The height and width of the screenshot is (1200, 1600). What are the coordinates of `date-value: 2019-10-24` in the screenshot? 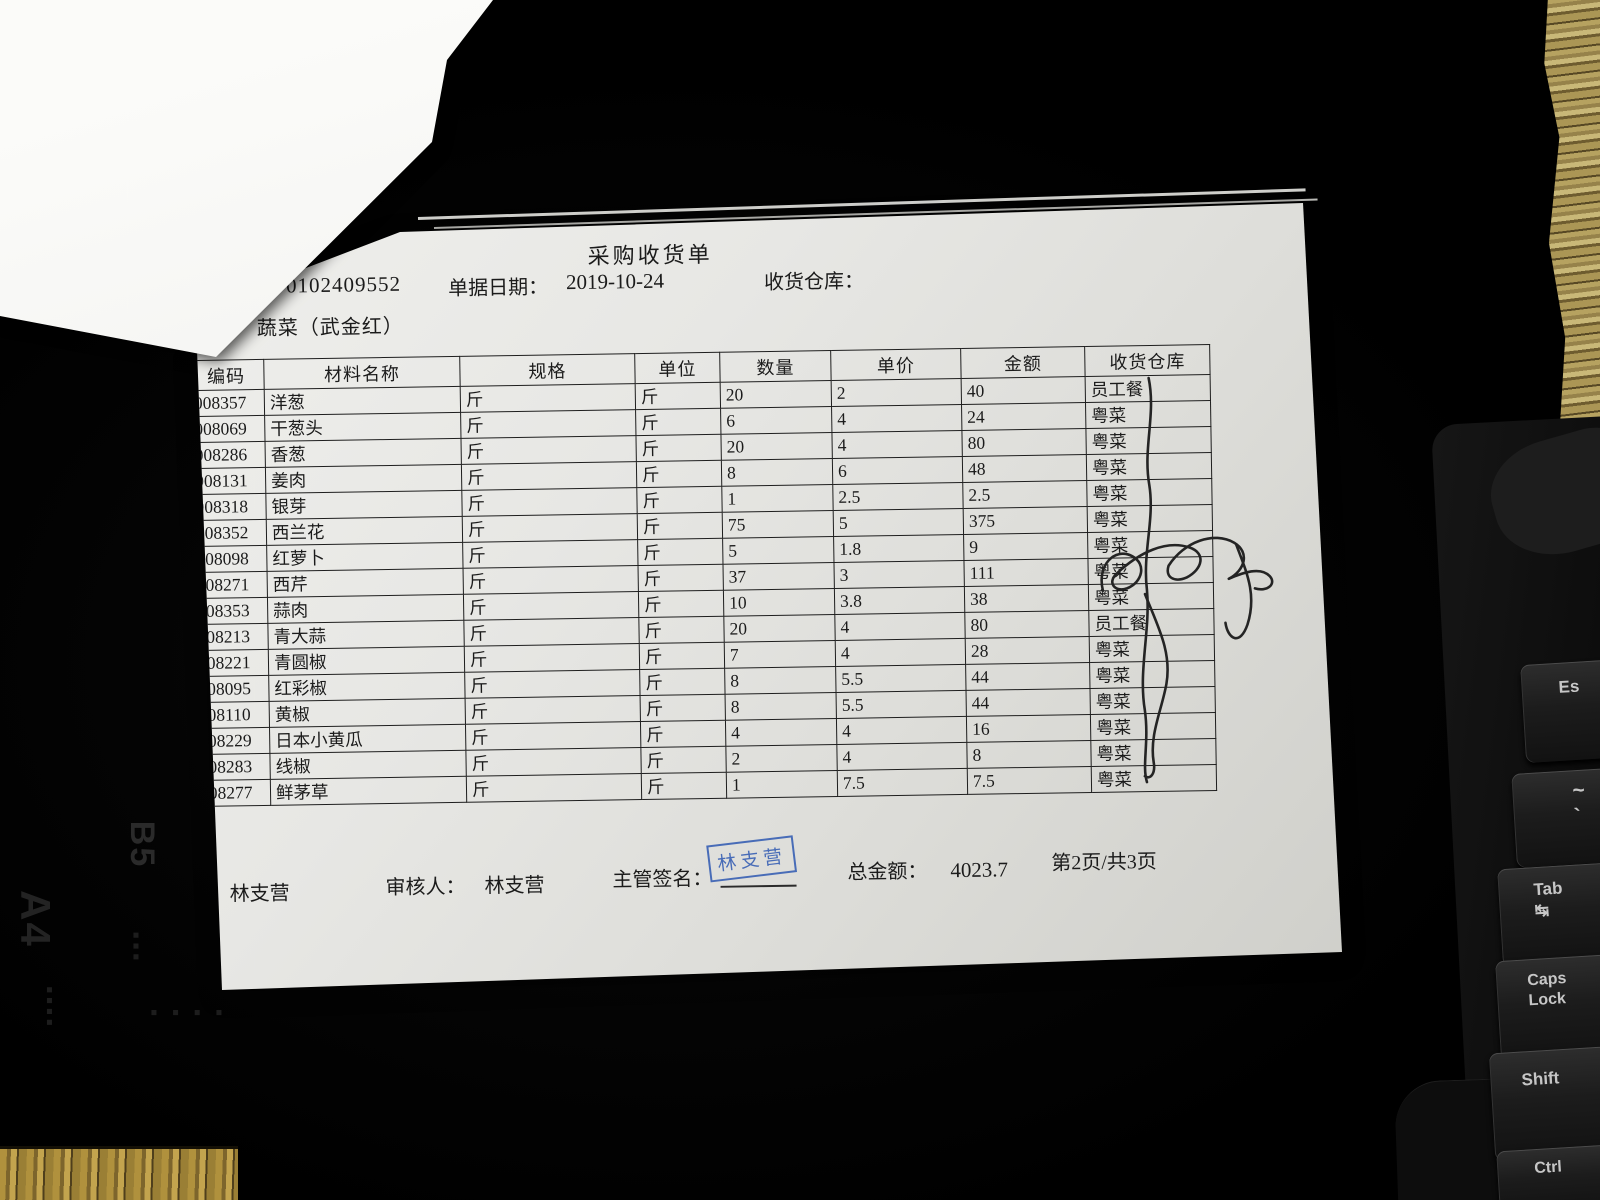 It's located at (615, 281).